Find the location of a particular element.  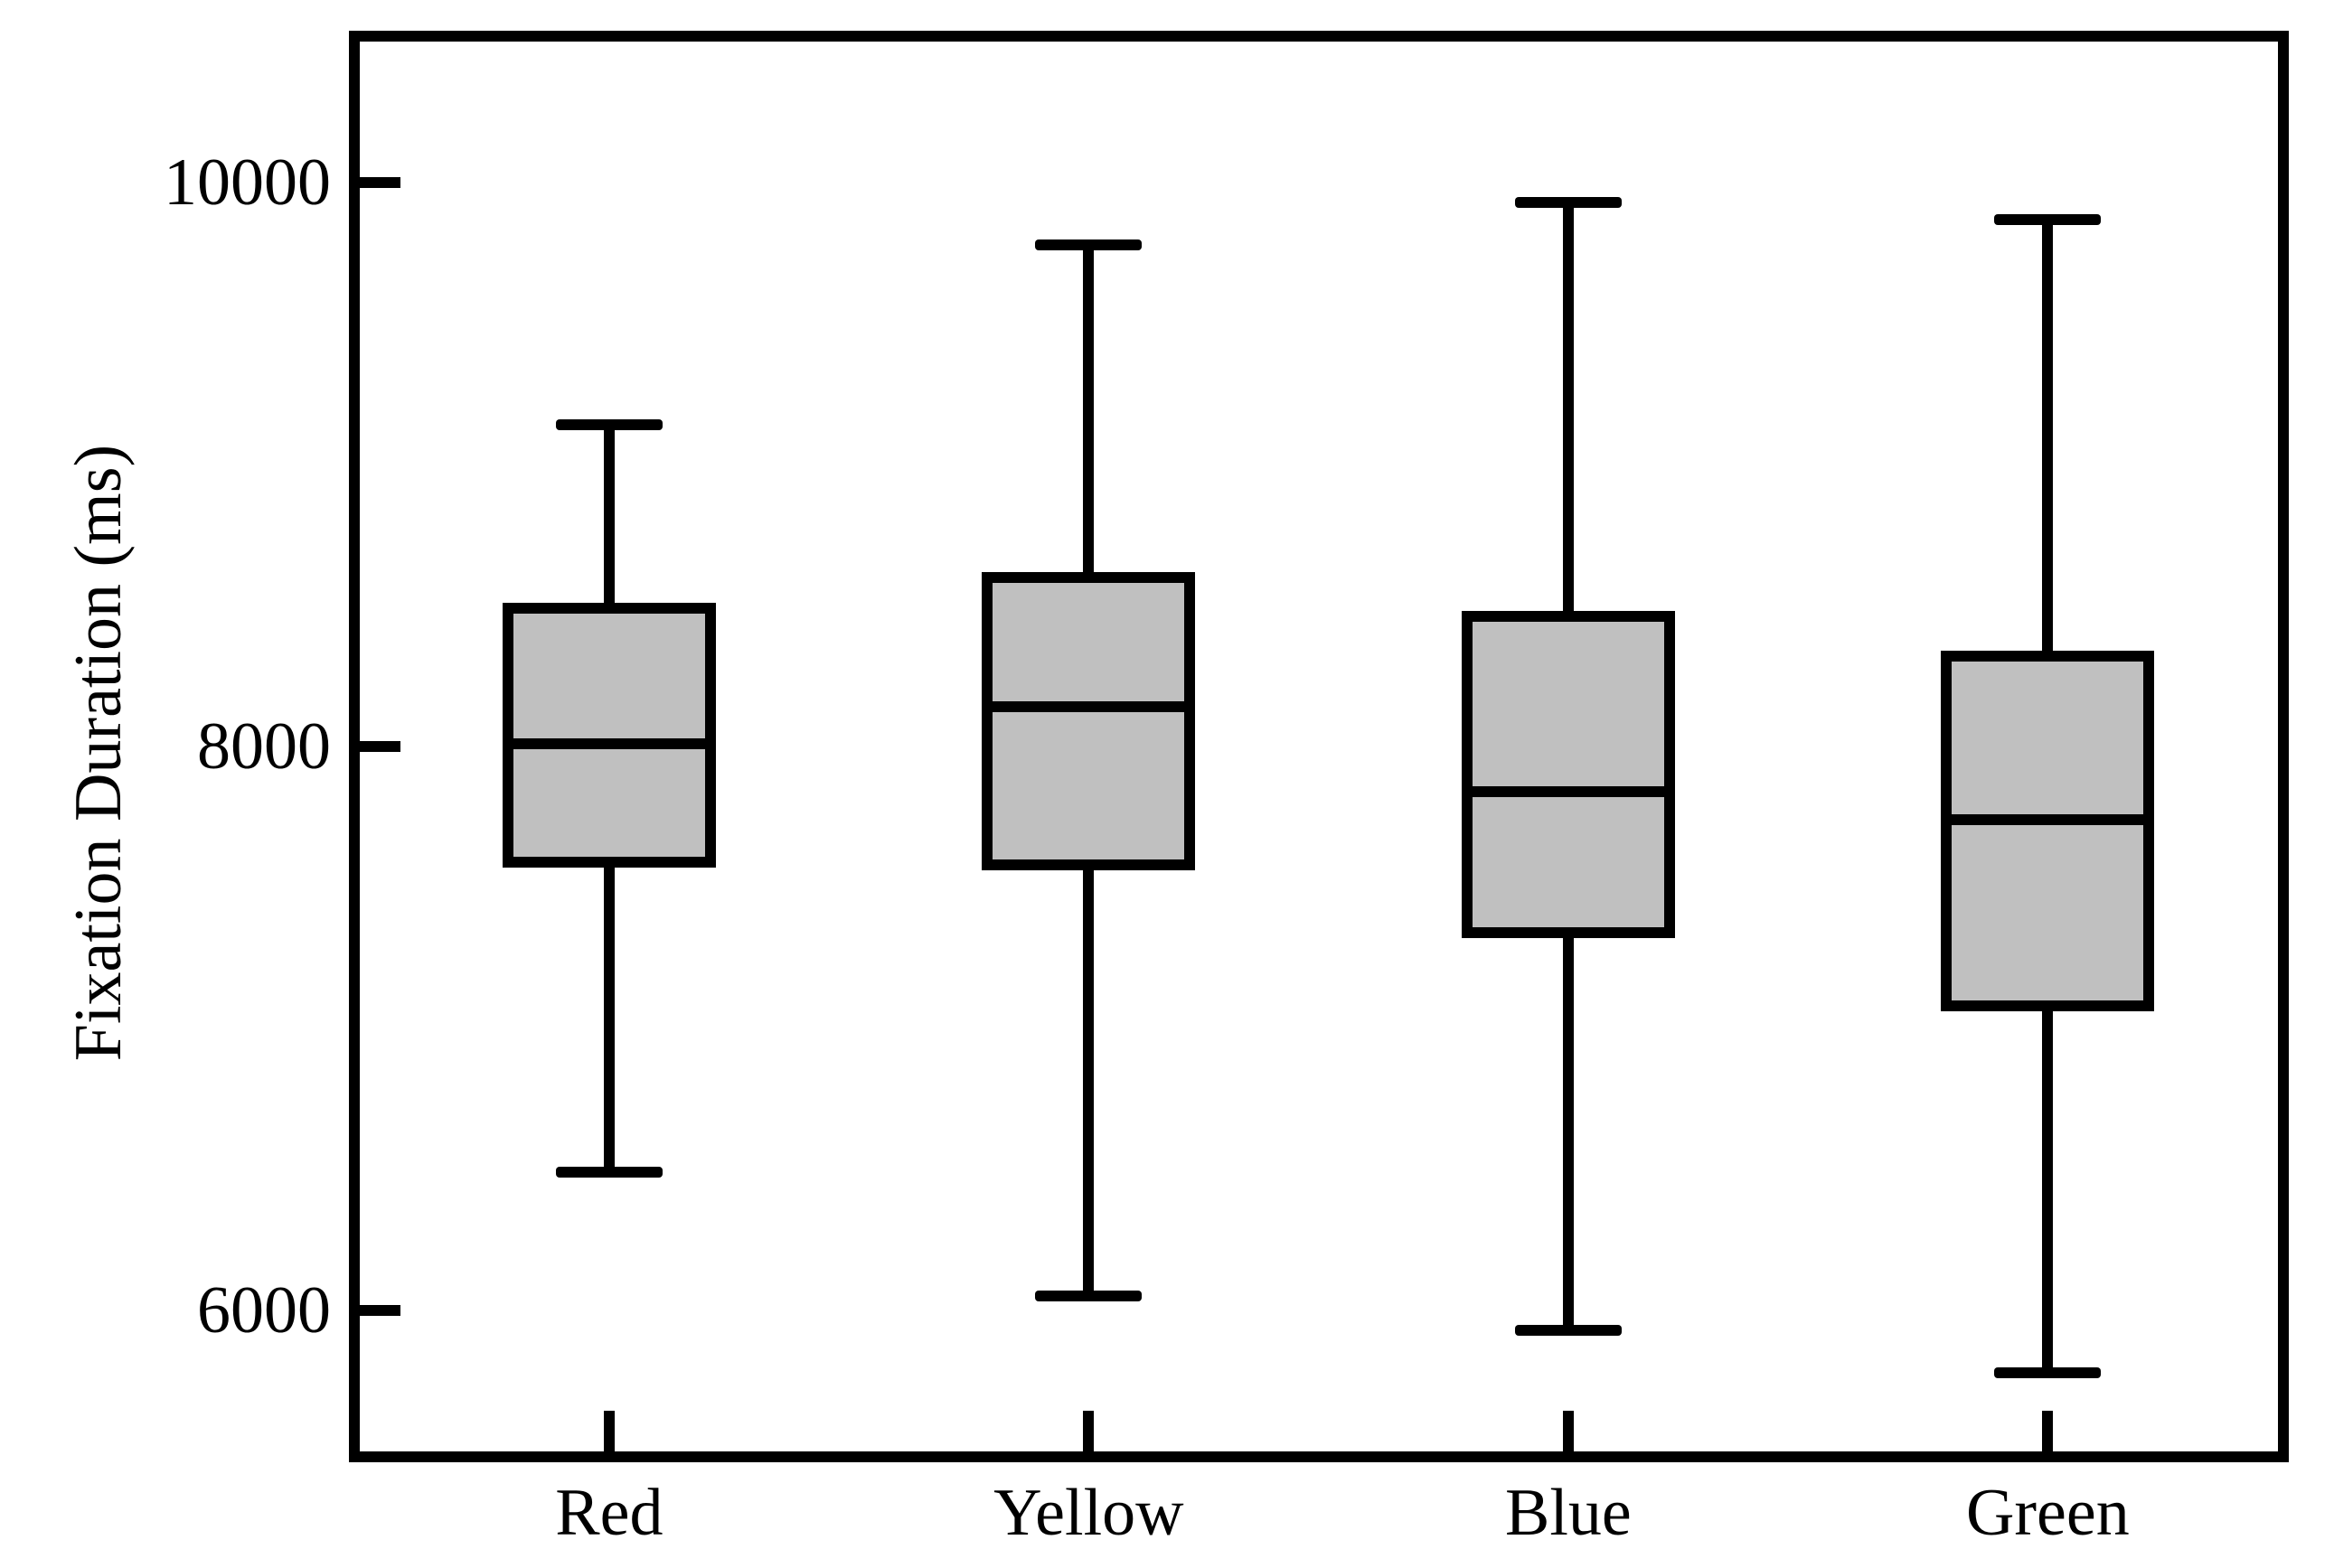

upper-whisker-yellow is located at coordinates (1089, 408).